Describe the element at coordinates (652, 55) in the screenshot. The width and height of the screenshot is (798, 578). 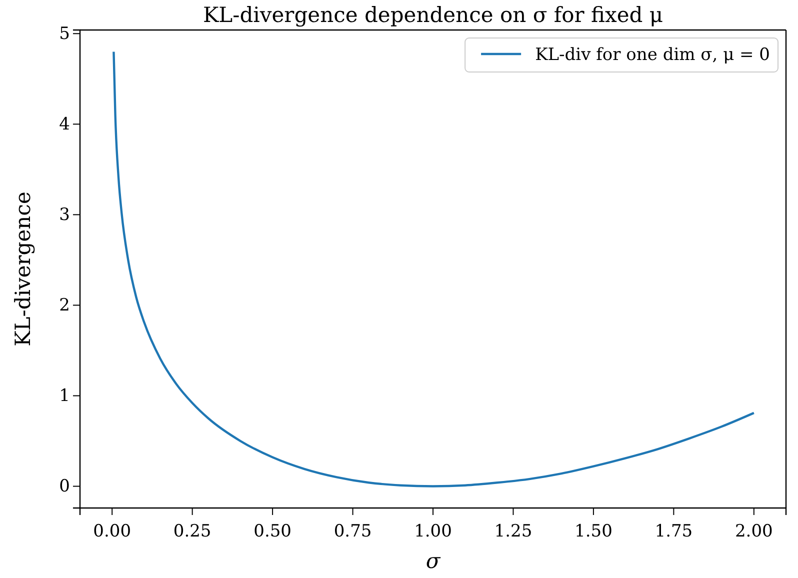
I see `legend-label: KL-div for one dim σ, μ = 0` at that location.